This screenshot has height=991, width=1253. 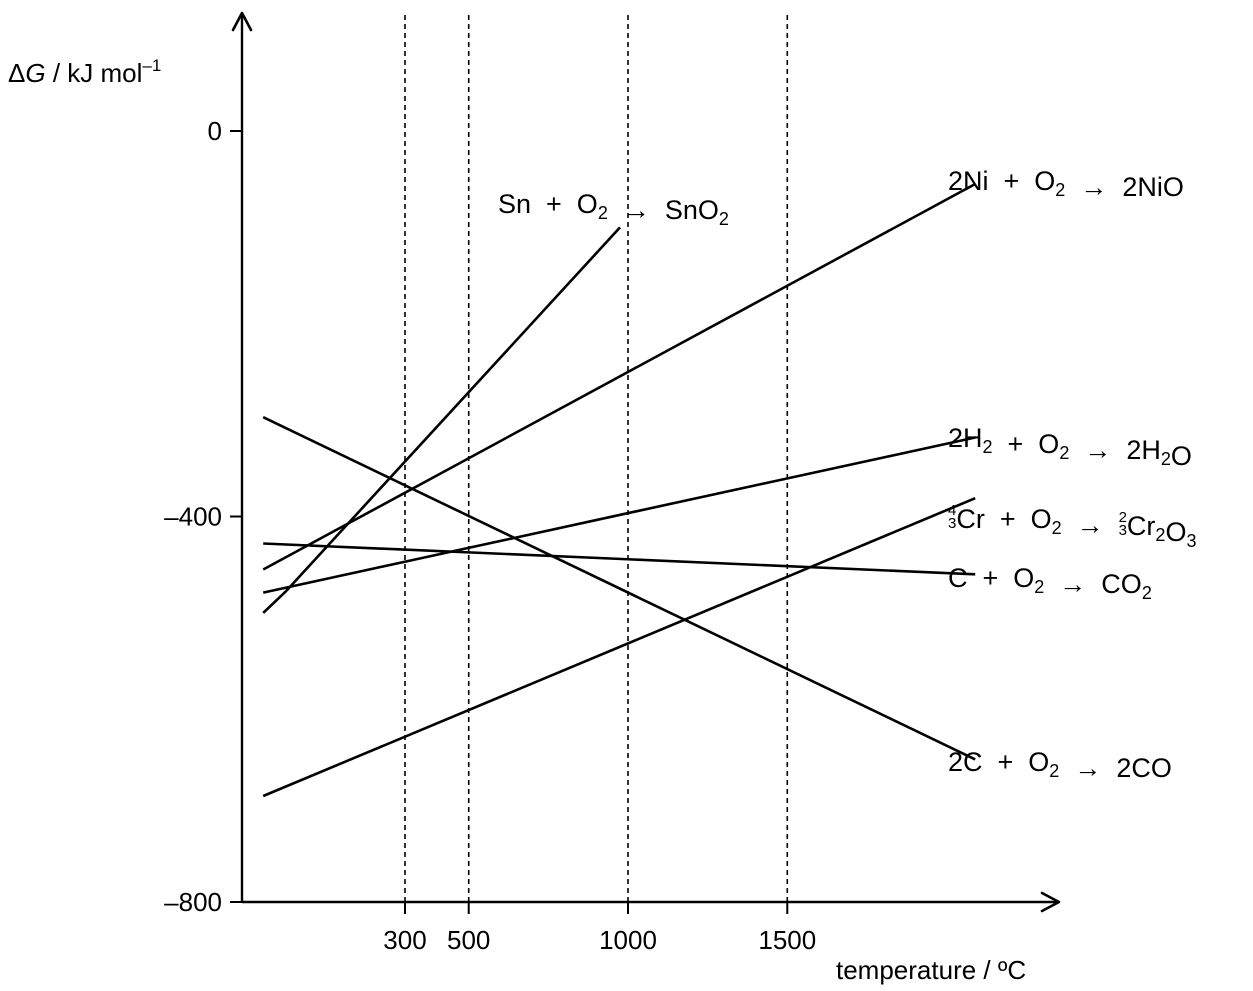 I want to click on x-tick-label: 300, so click(x=404, y=940).